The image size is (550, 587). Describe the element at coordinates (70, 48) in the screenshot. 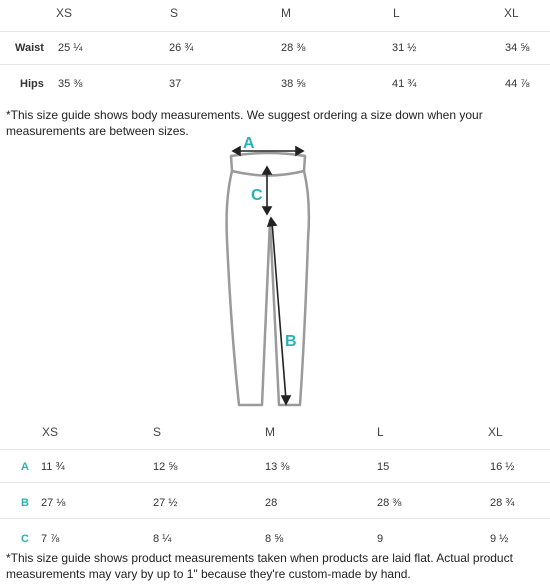

I see `waist-xs: 25 ¼` at that location.